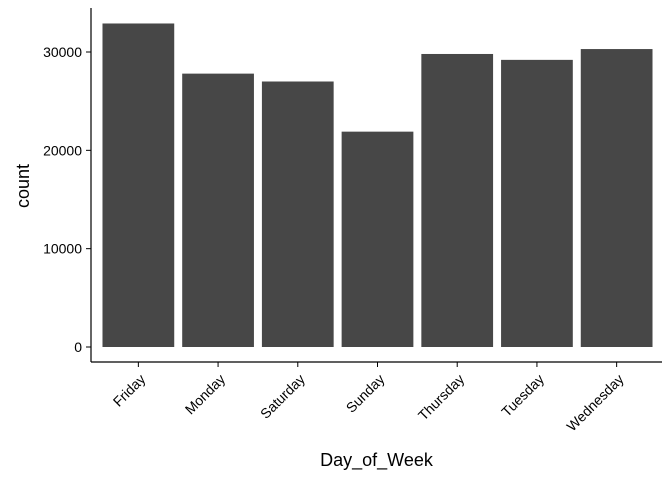 This screenshot has width=672, height=480. What do you see at coordinates (537, 203) in the screenshot?
I see `bar-tuesday` at bounding box center [537, 203].